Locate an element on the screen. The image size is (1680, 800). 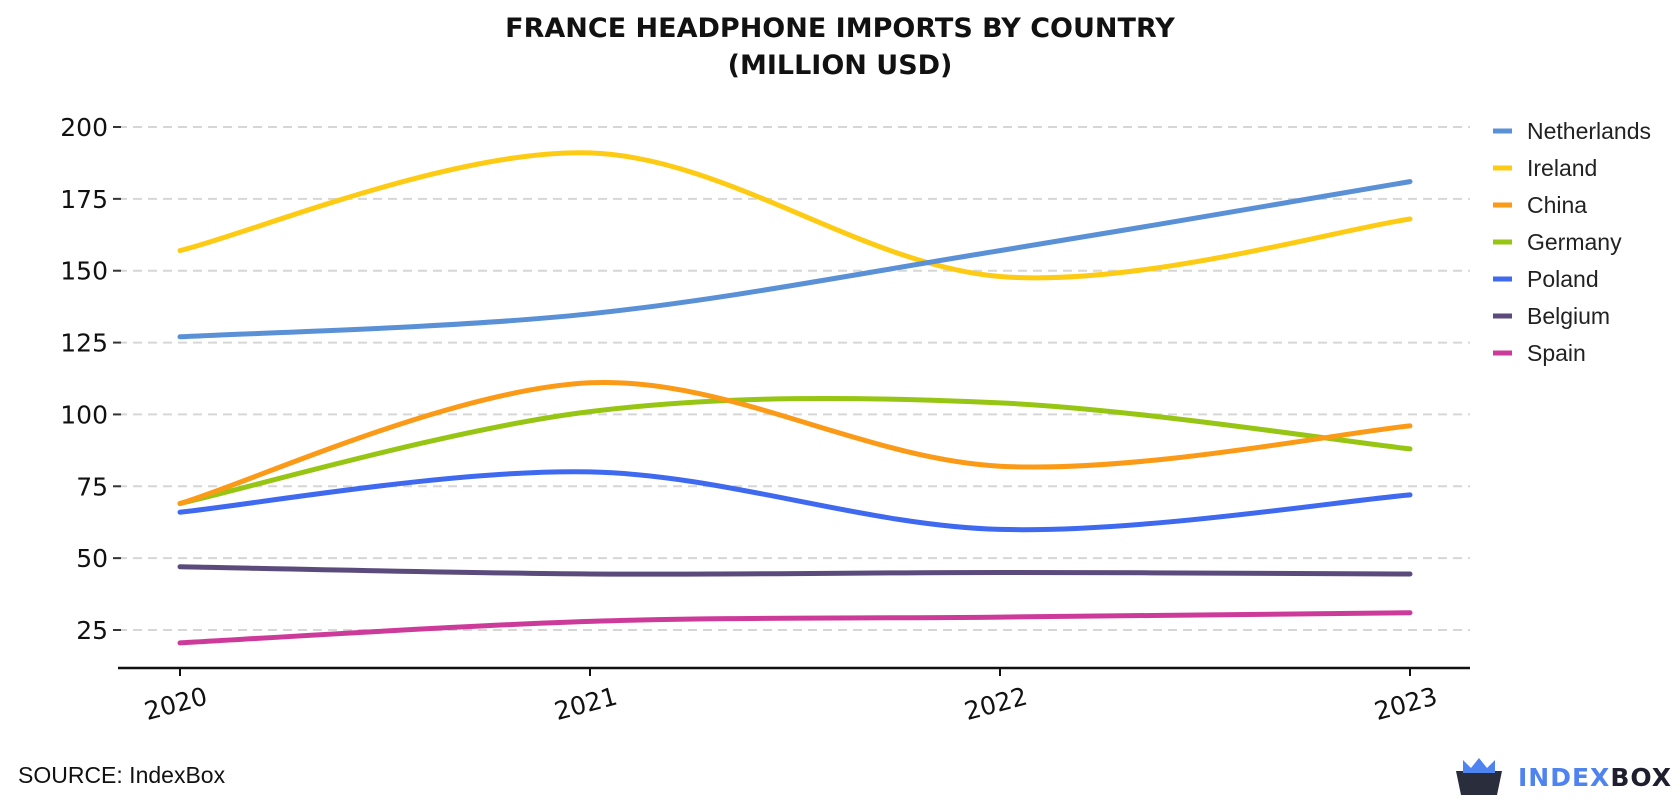
y-tick-label: 25 is located at coordinates (92, 630).